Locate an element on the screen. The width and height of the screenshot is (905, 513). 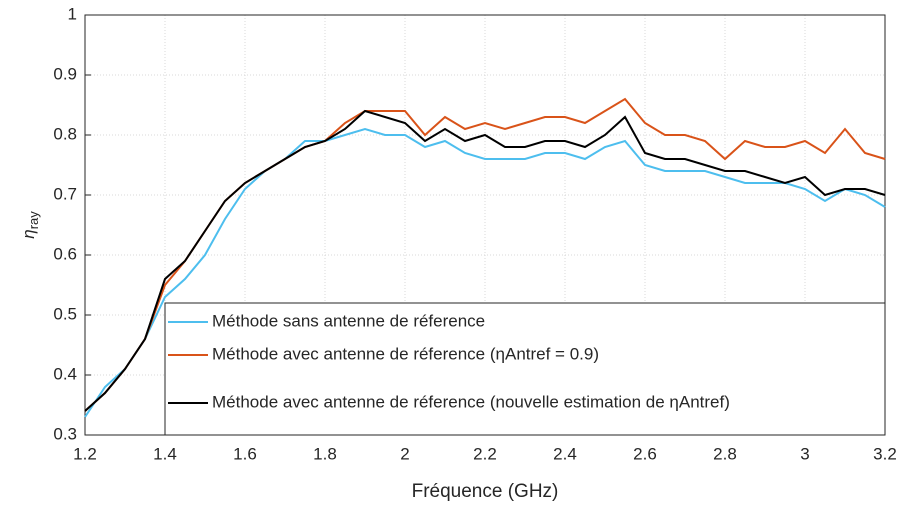
x-tick-label: 1.8 is located at coordinates (325, 453).